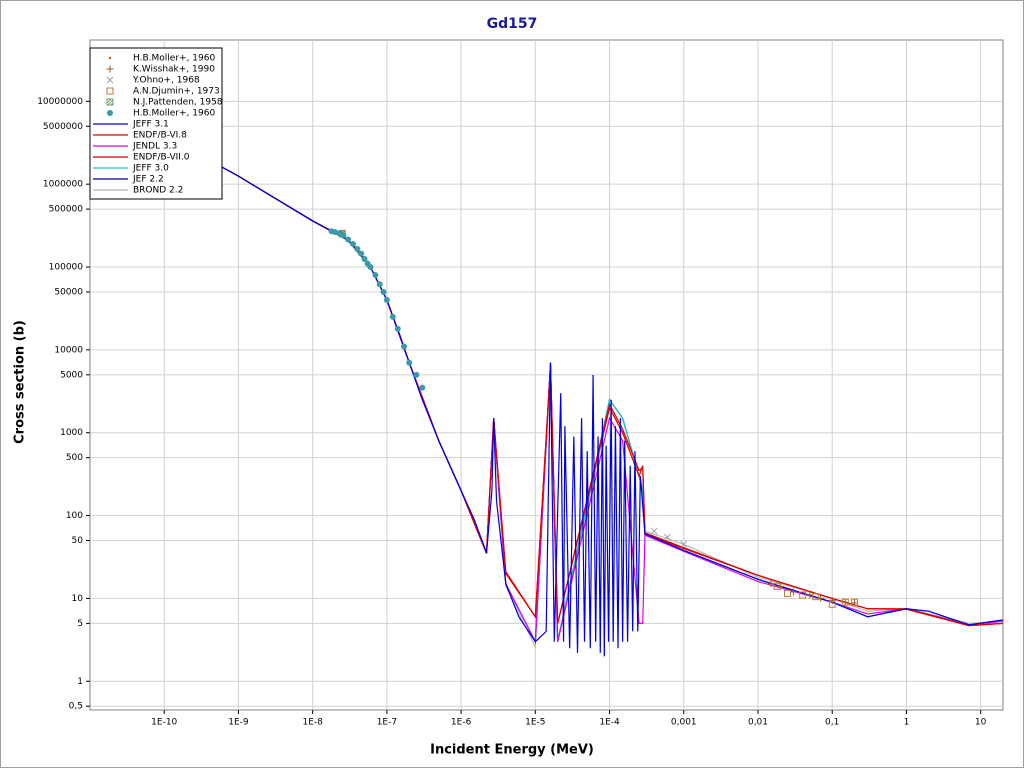 This screenshot has height=768, width=1024. I want to click on x-tick-label: 1, so click(907, 723).